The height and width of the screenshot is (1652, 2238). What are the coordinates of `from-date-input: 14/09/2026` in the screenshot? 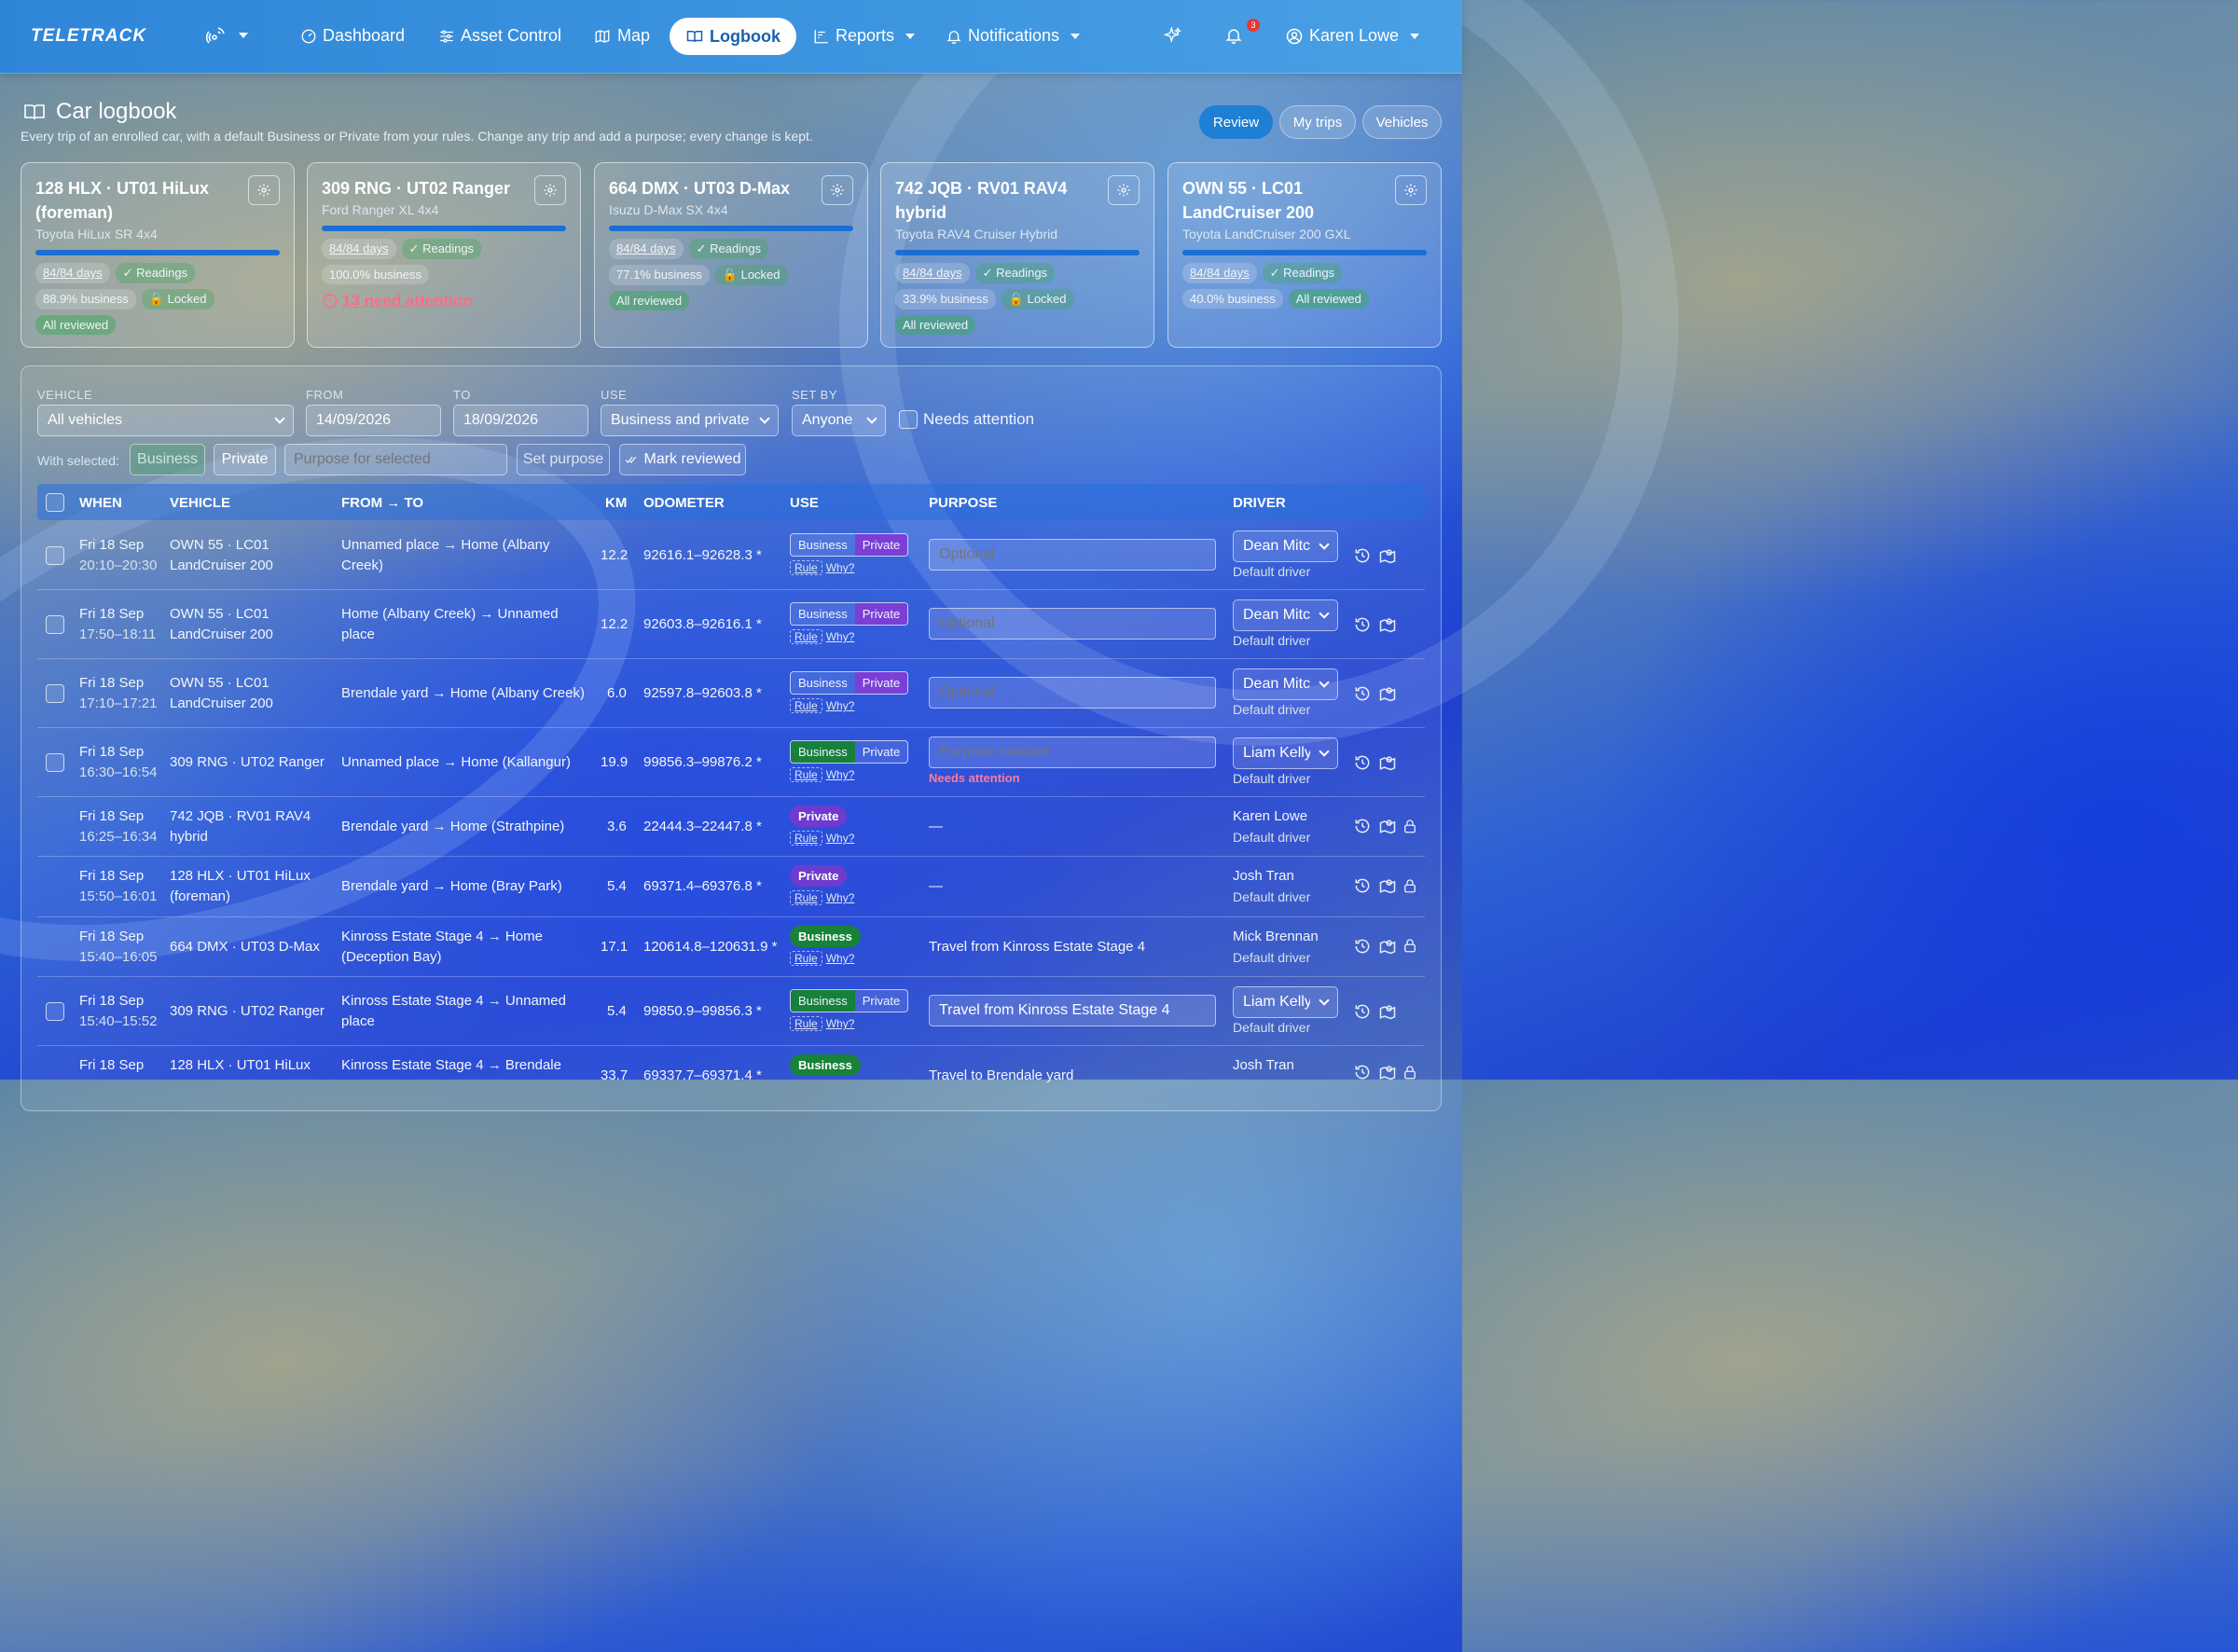 It's located at (373, 420).